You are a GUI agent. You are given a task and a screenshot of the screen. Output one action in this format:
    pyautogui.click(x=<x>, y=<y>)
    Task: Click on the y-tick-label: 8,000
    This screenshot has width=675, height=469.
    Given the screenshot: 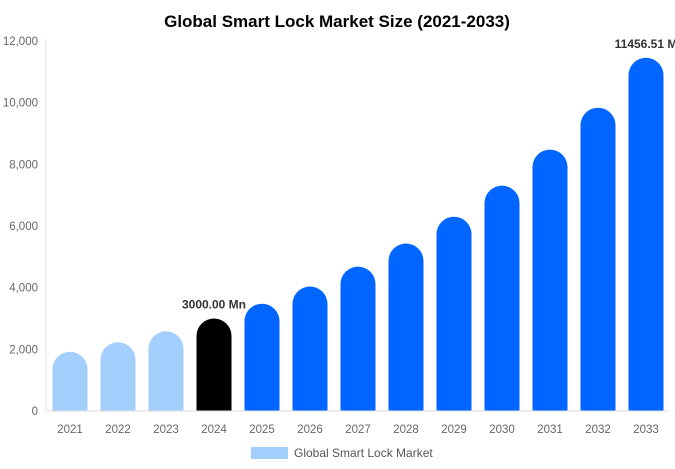 What is the action you would take?
    pyautogui.click(x=23, y=165)
    